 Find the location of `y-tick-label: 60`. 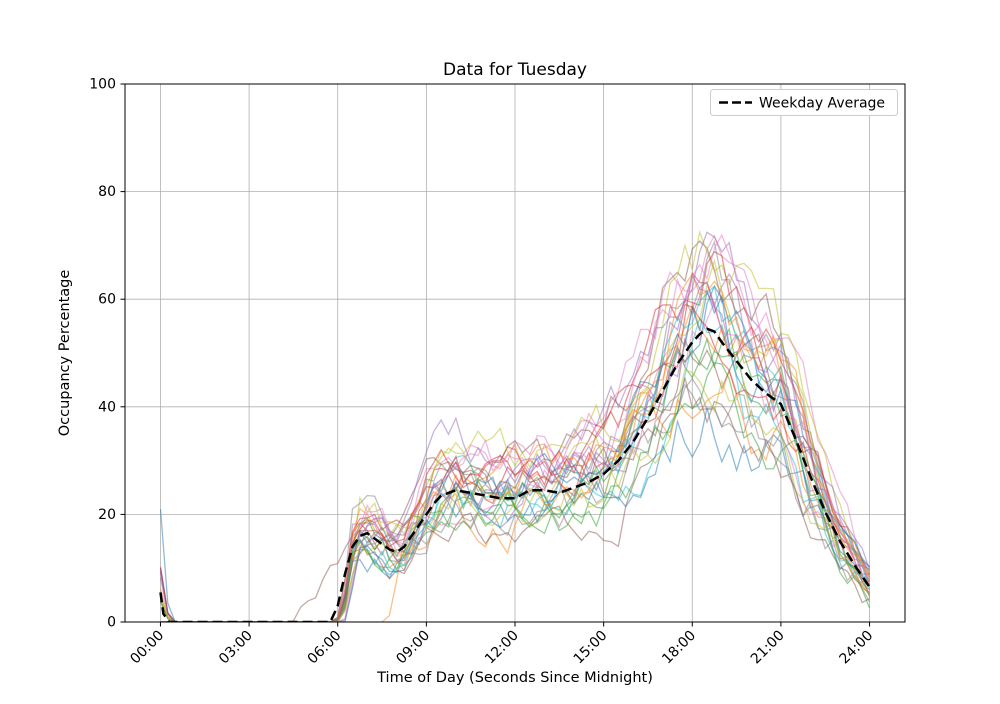

y-tick-label: 60 is located at coordinates (107, 300).